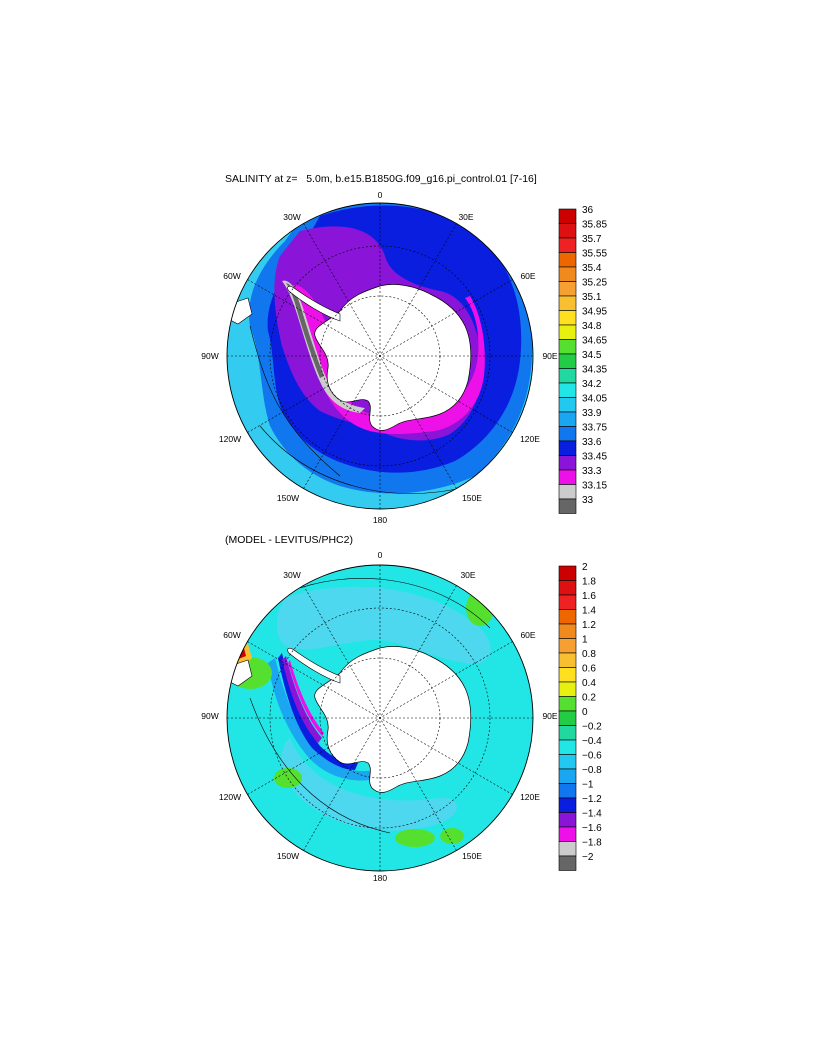 This screenshot has width=818, height=1055. Describe the element at coordinates (530, 439) in the screenshot. I see `lon-label-120e: 120E` at that location.